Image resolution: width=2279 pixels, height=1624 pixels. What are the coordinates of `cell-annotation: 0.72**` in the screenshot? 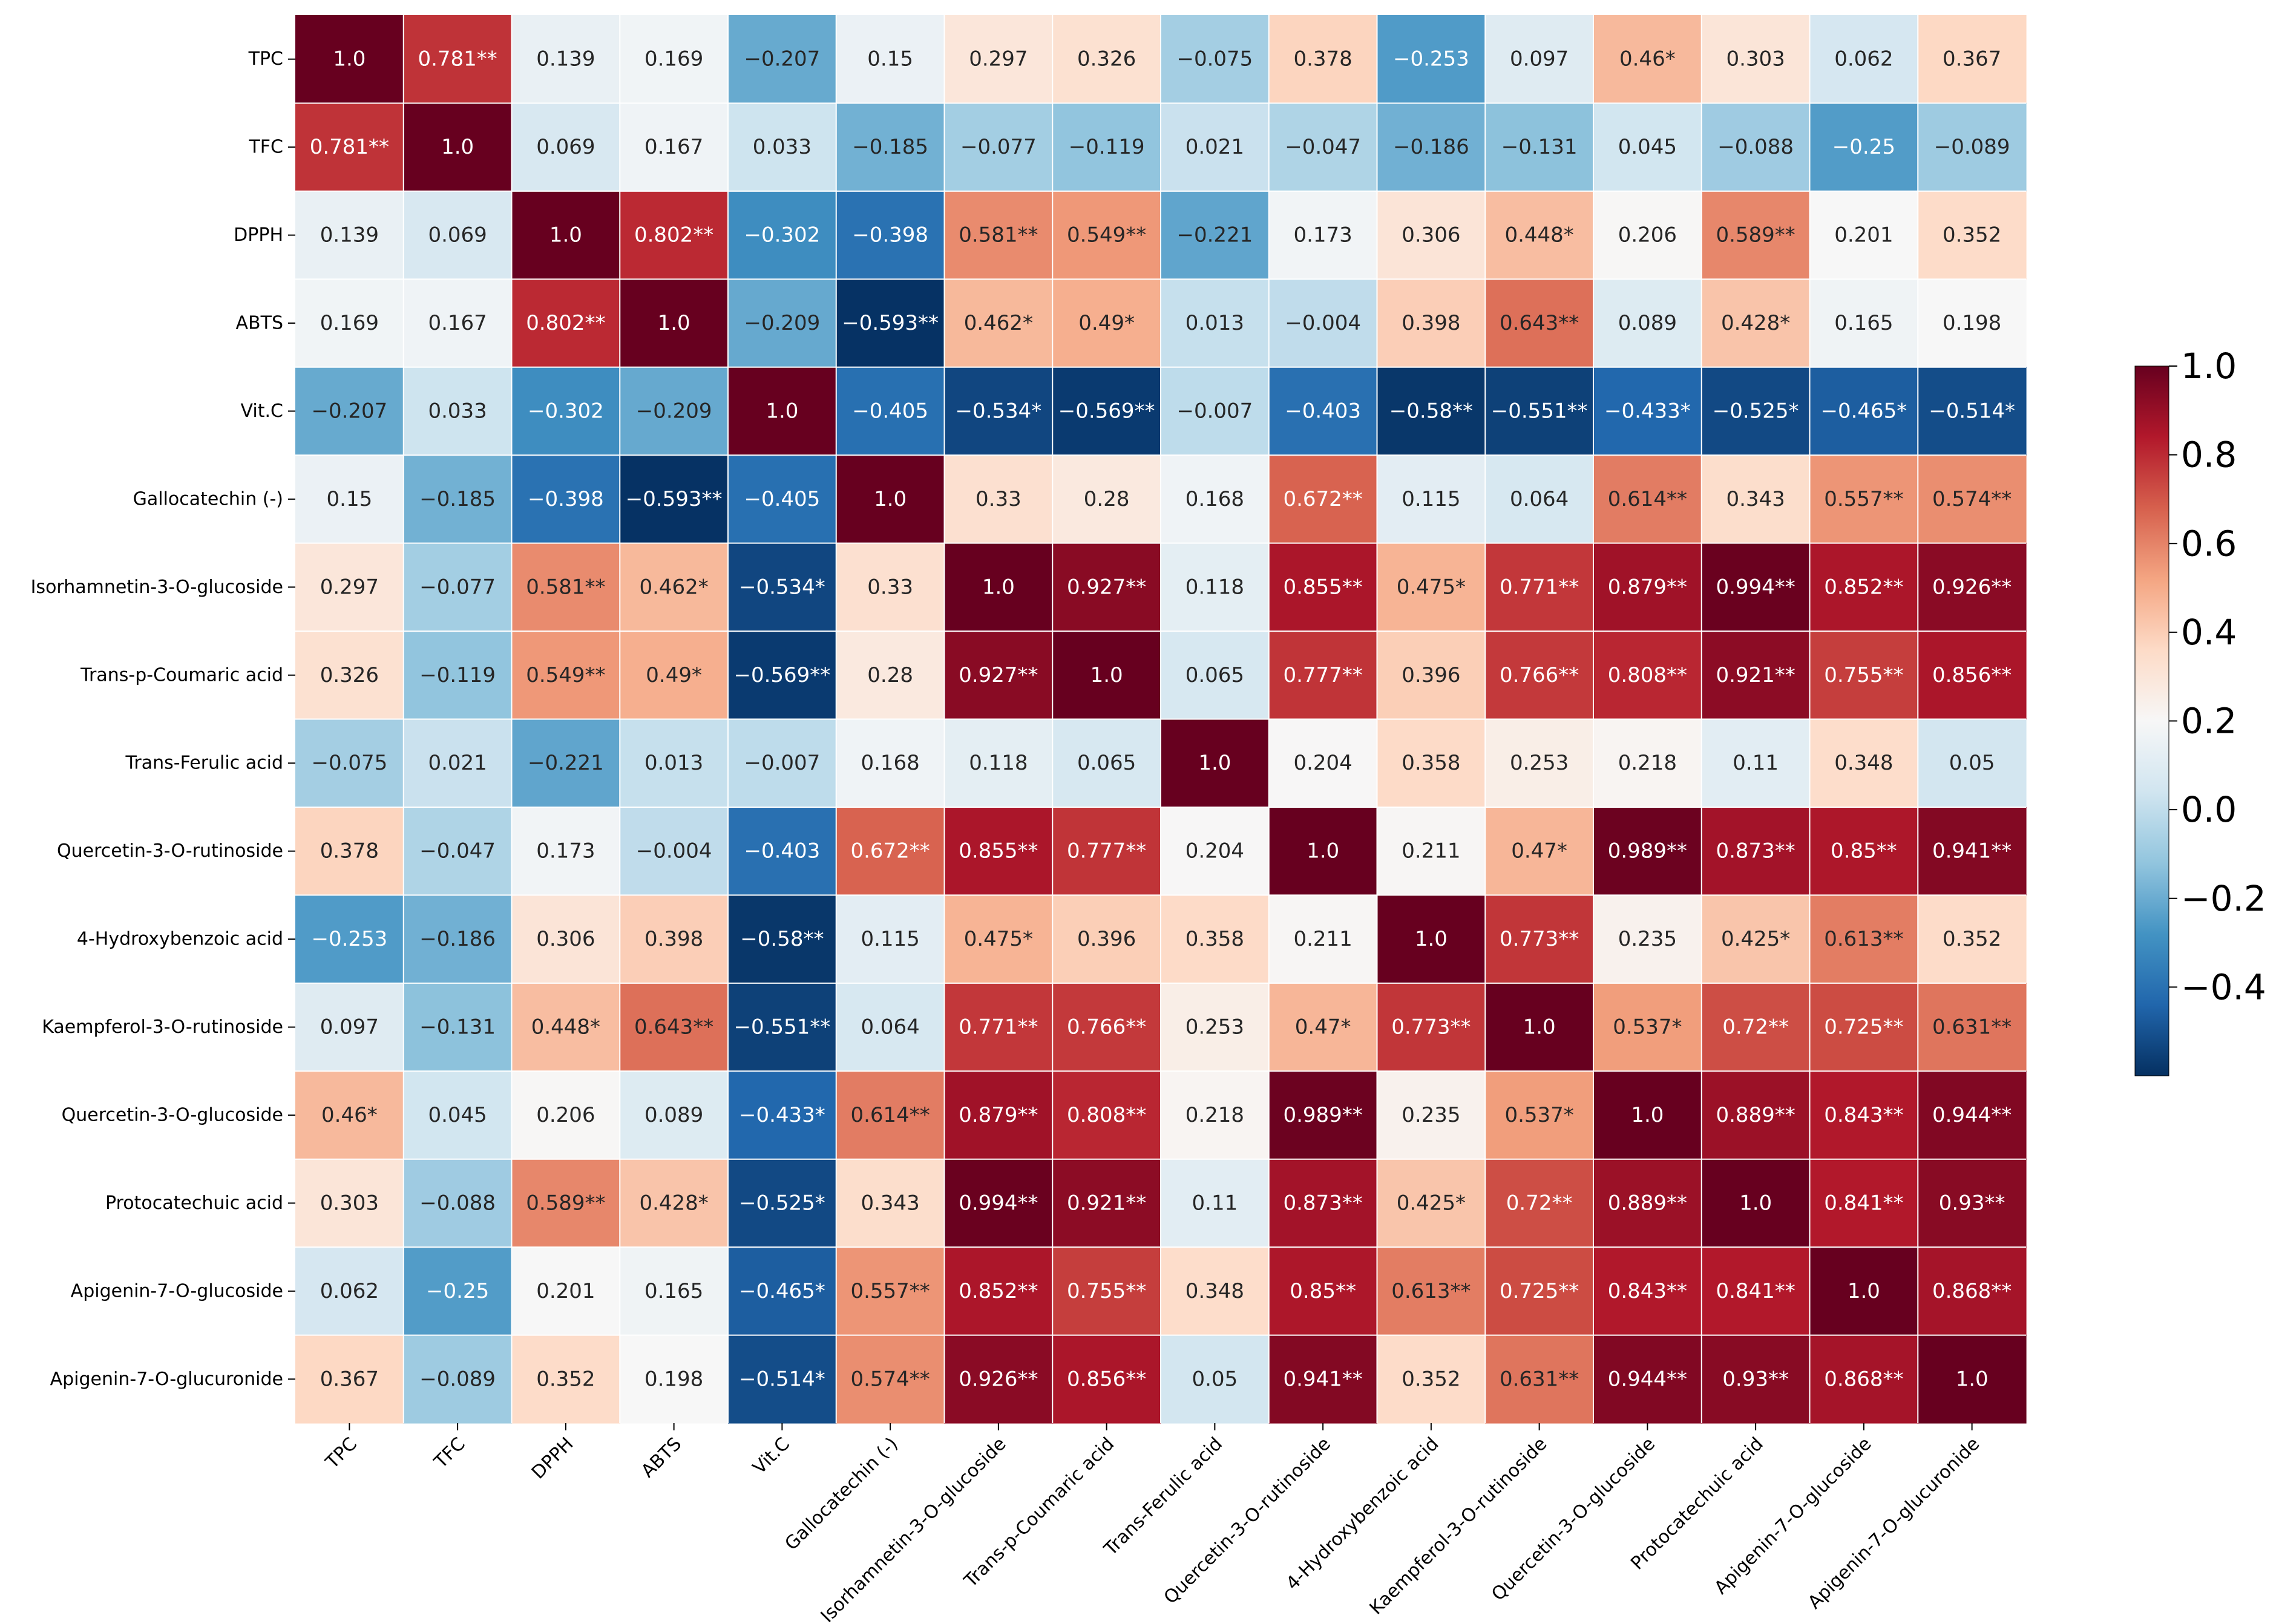 It's located at (1540, 1203).